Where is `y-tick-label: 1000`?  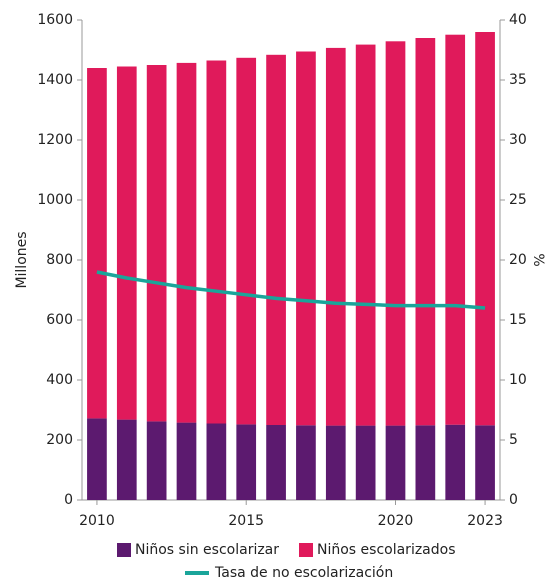
y-tick-label: 1000 is located at coordinates (55, 200).